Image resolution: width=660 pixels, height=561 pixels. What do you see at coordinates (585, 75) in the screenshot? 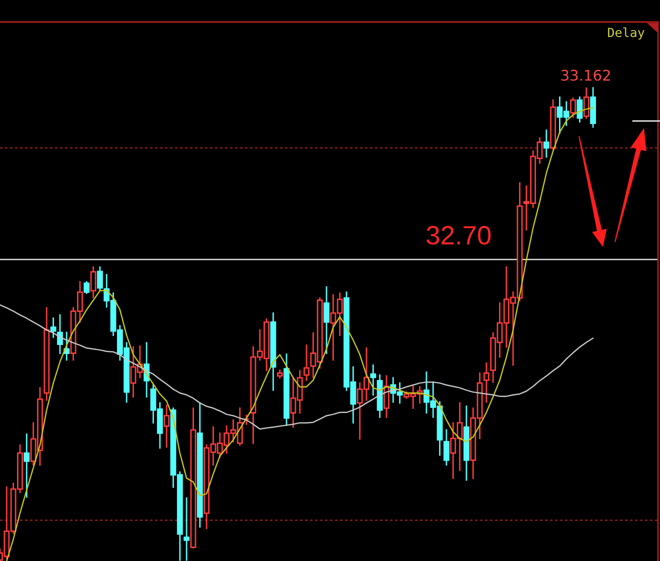
I see `text: 33.162` at bounding box center [585, 75].